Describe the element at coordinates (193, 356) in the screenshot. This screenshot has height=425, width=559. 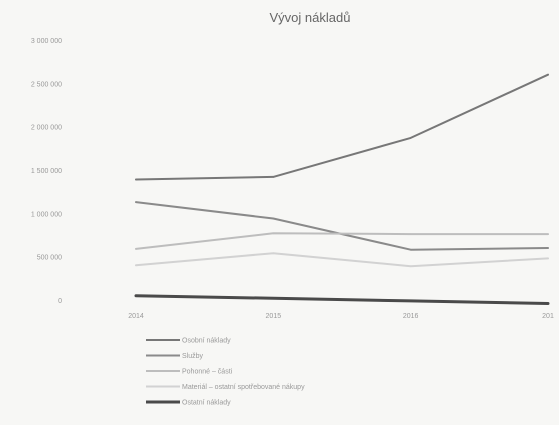
I see `legend-label: Služby` at that location.